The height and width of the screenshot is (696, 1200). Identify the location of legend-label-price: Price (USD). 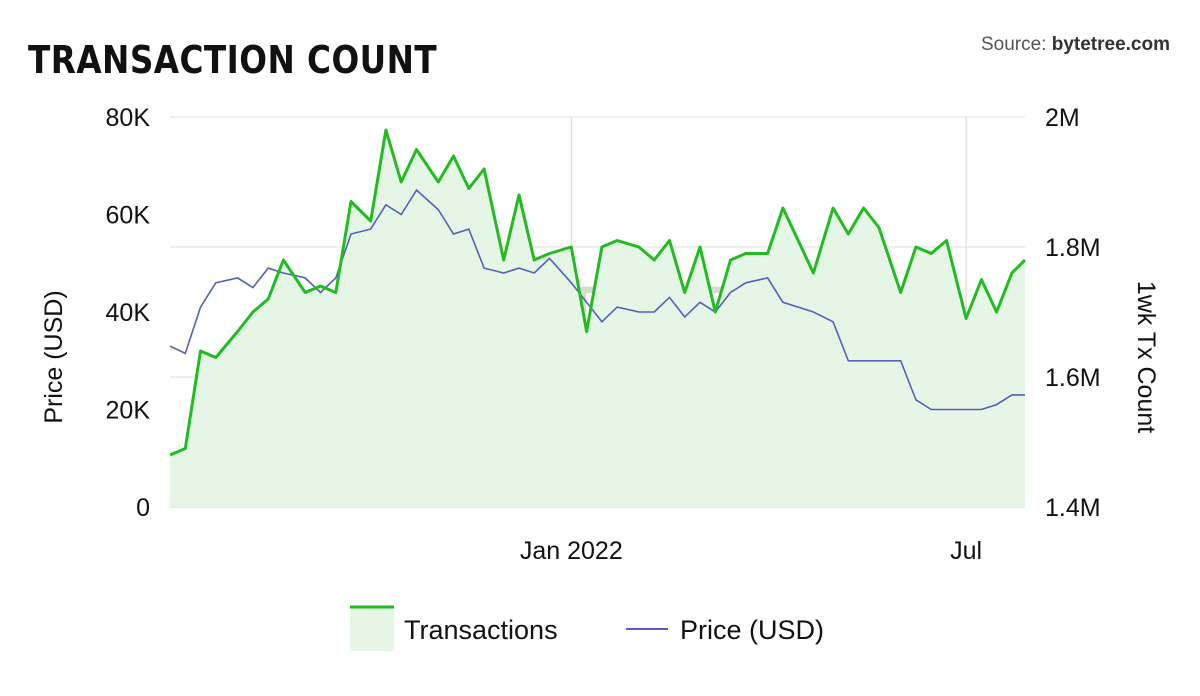
(752, 630).